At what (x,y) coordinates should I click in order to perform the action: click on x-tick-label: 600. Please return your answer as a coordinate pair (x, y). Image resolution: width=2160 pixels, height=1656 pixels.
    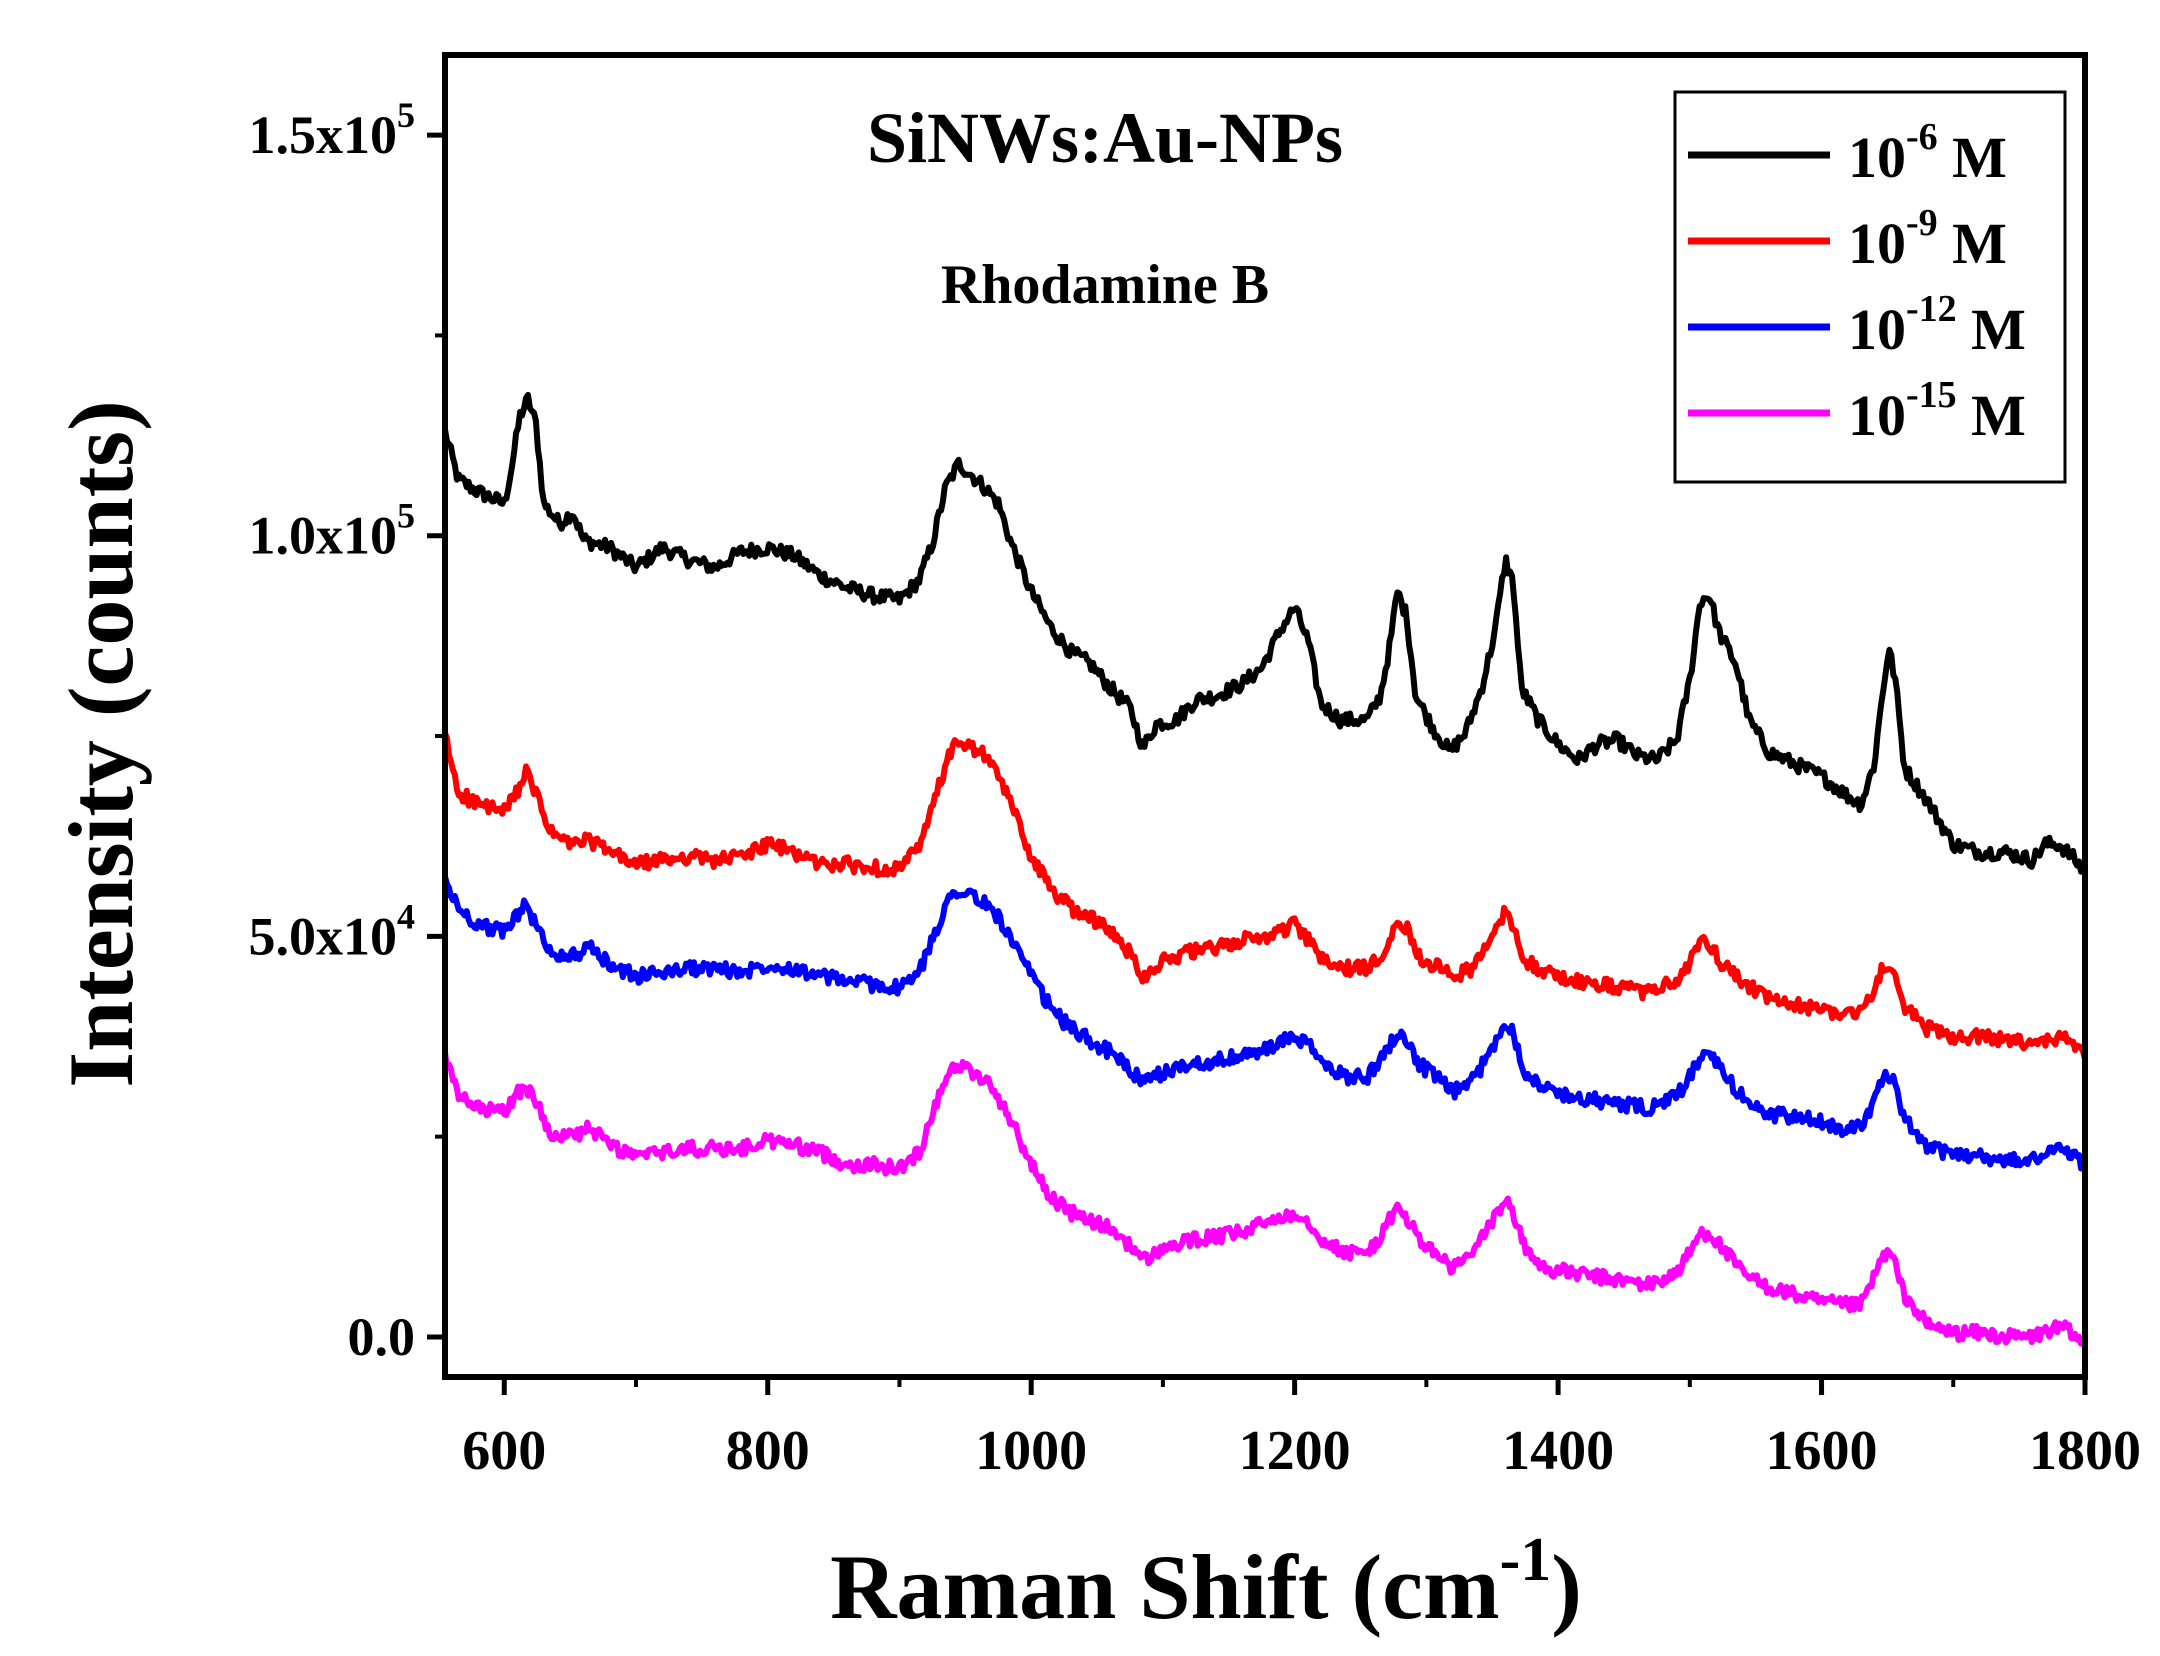
    Looking at the image, I should click on (504, 1451).